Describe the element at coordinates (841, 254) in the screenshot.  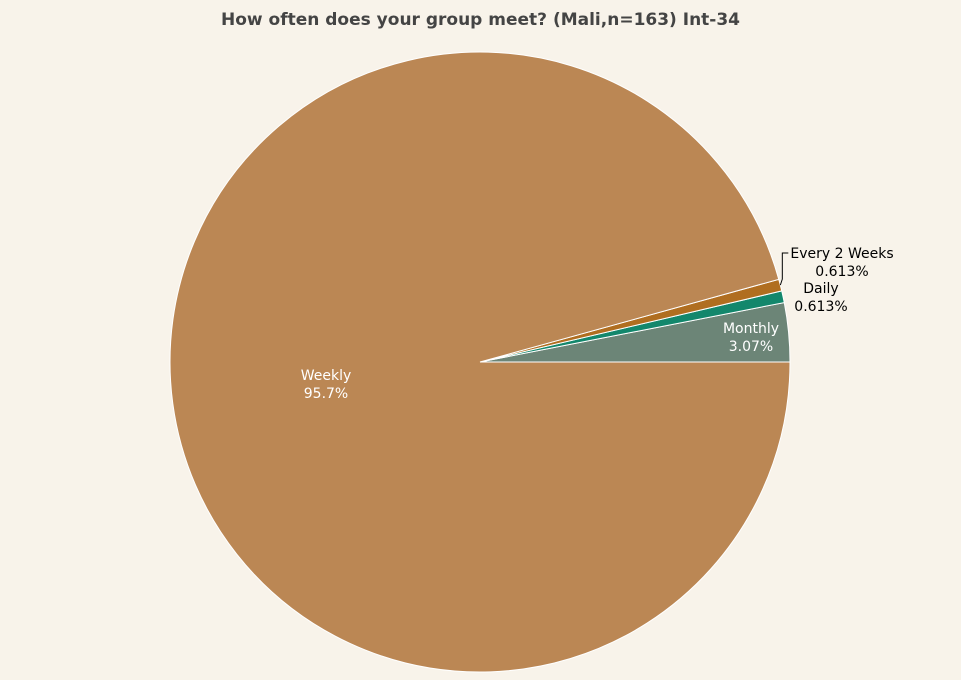
I see `slice-label-every-2-weeks: Every 2 Weeks` at that location.